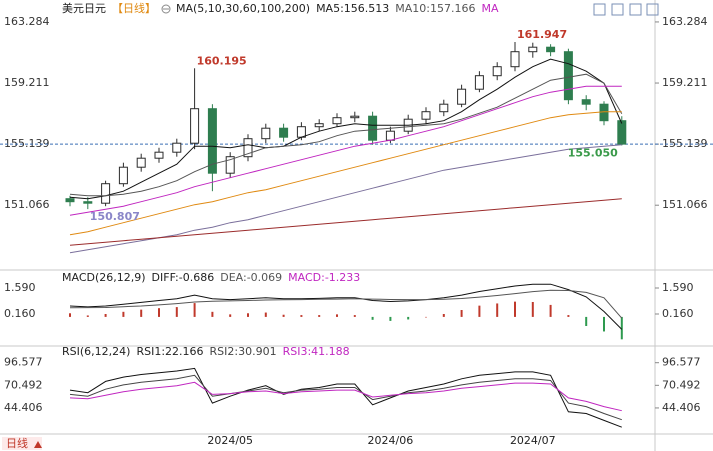 The image size is (713, 451). What do you see at coordinates (104, 277) in the screenshot?
I see `chart-title: MACD(26,12,9)` at bounding box center [104, 277].